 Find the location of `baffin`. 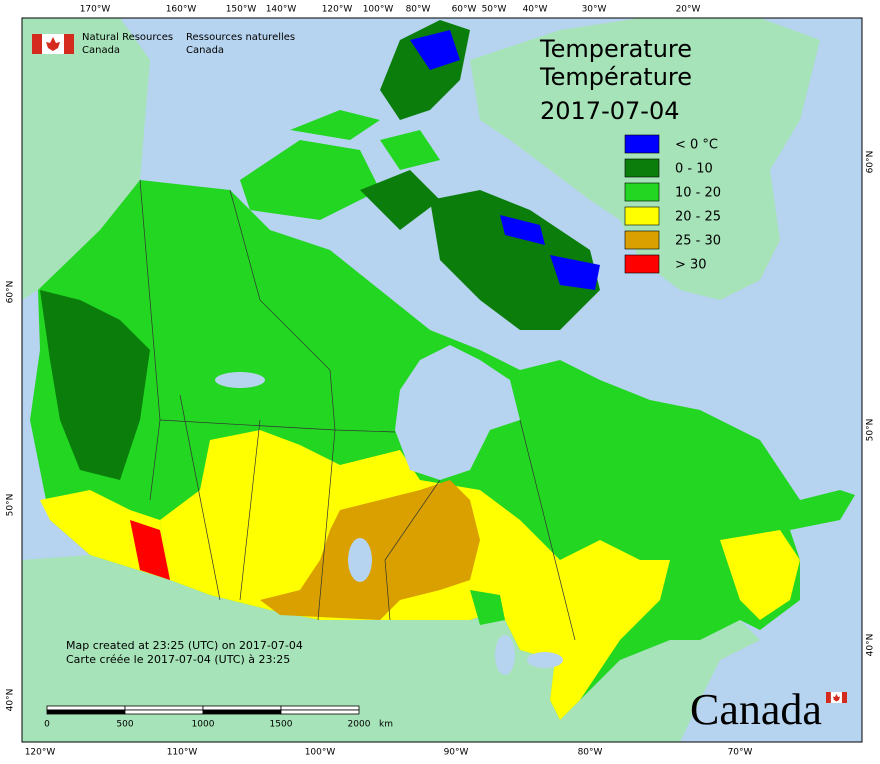

baffin is located at coordinates (515, 260).